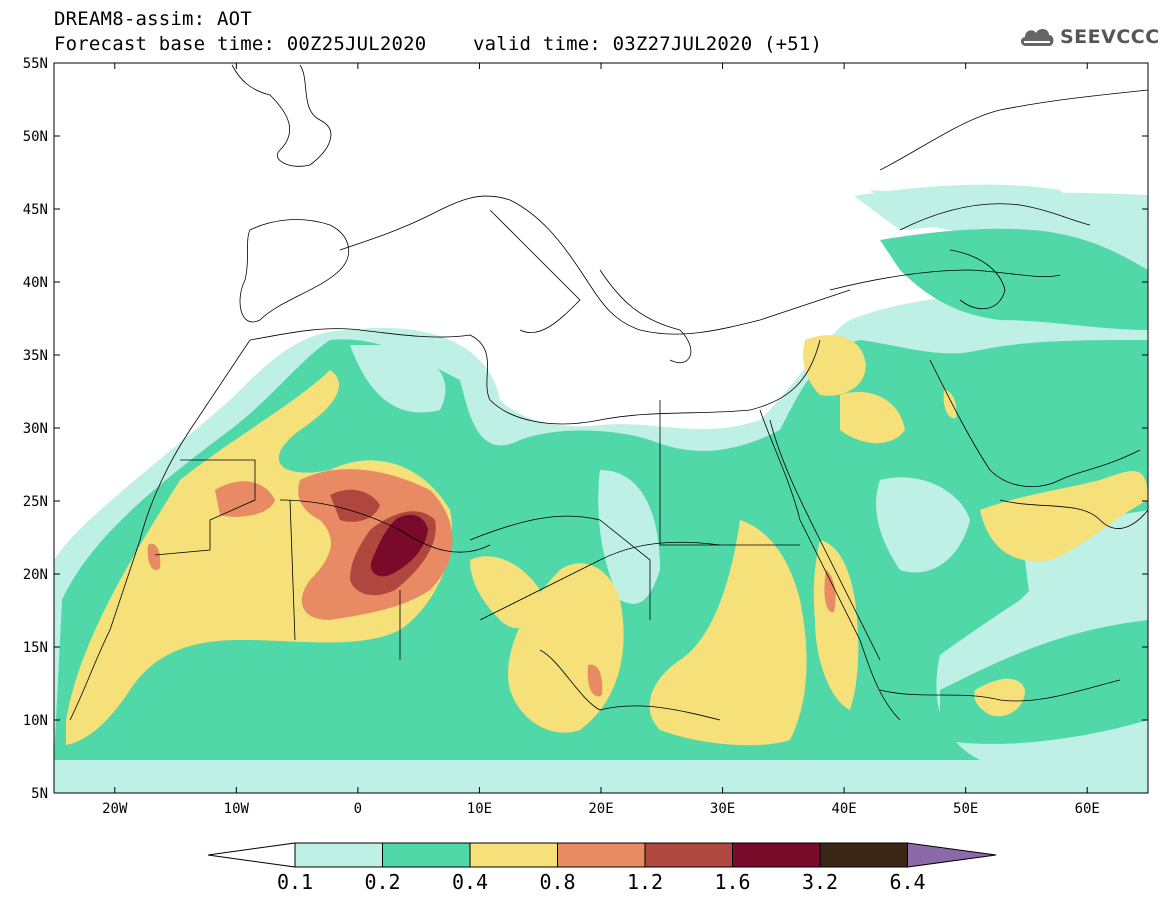 This screenshot has height=905, width=1165. Describe the element at coordinates (965, 809) in the screenshot. I see `lon-tick-label: 50E` at that location.